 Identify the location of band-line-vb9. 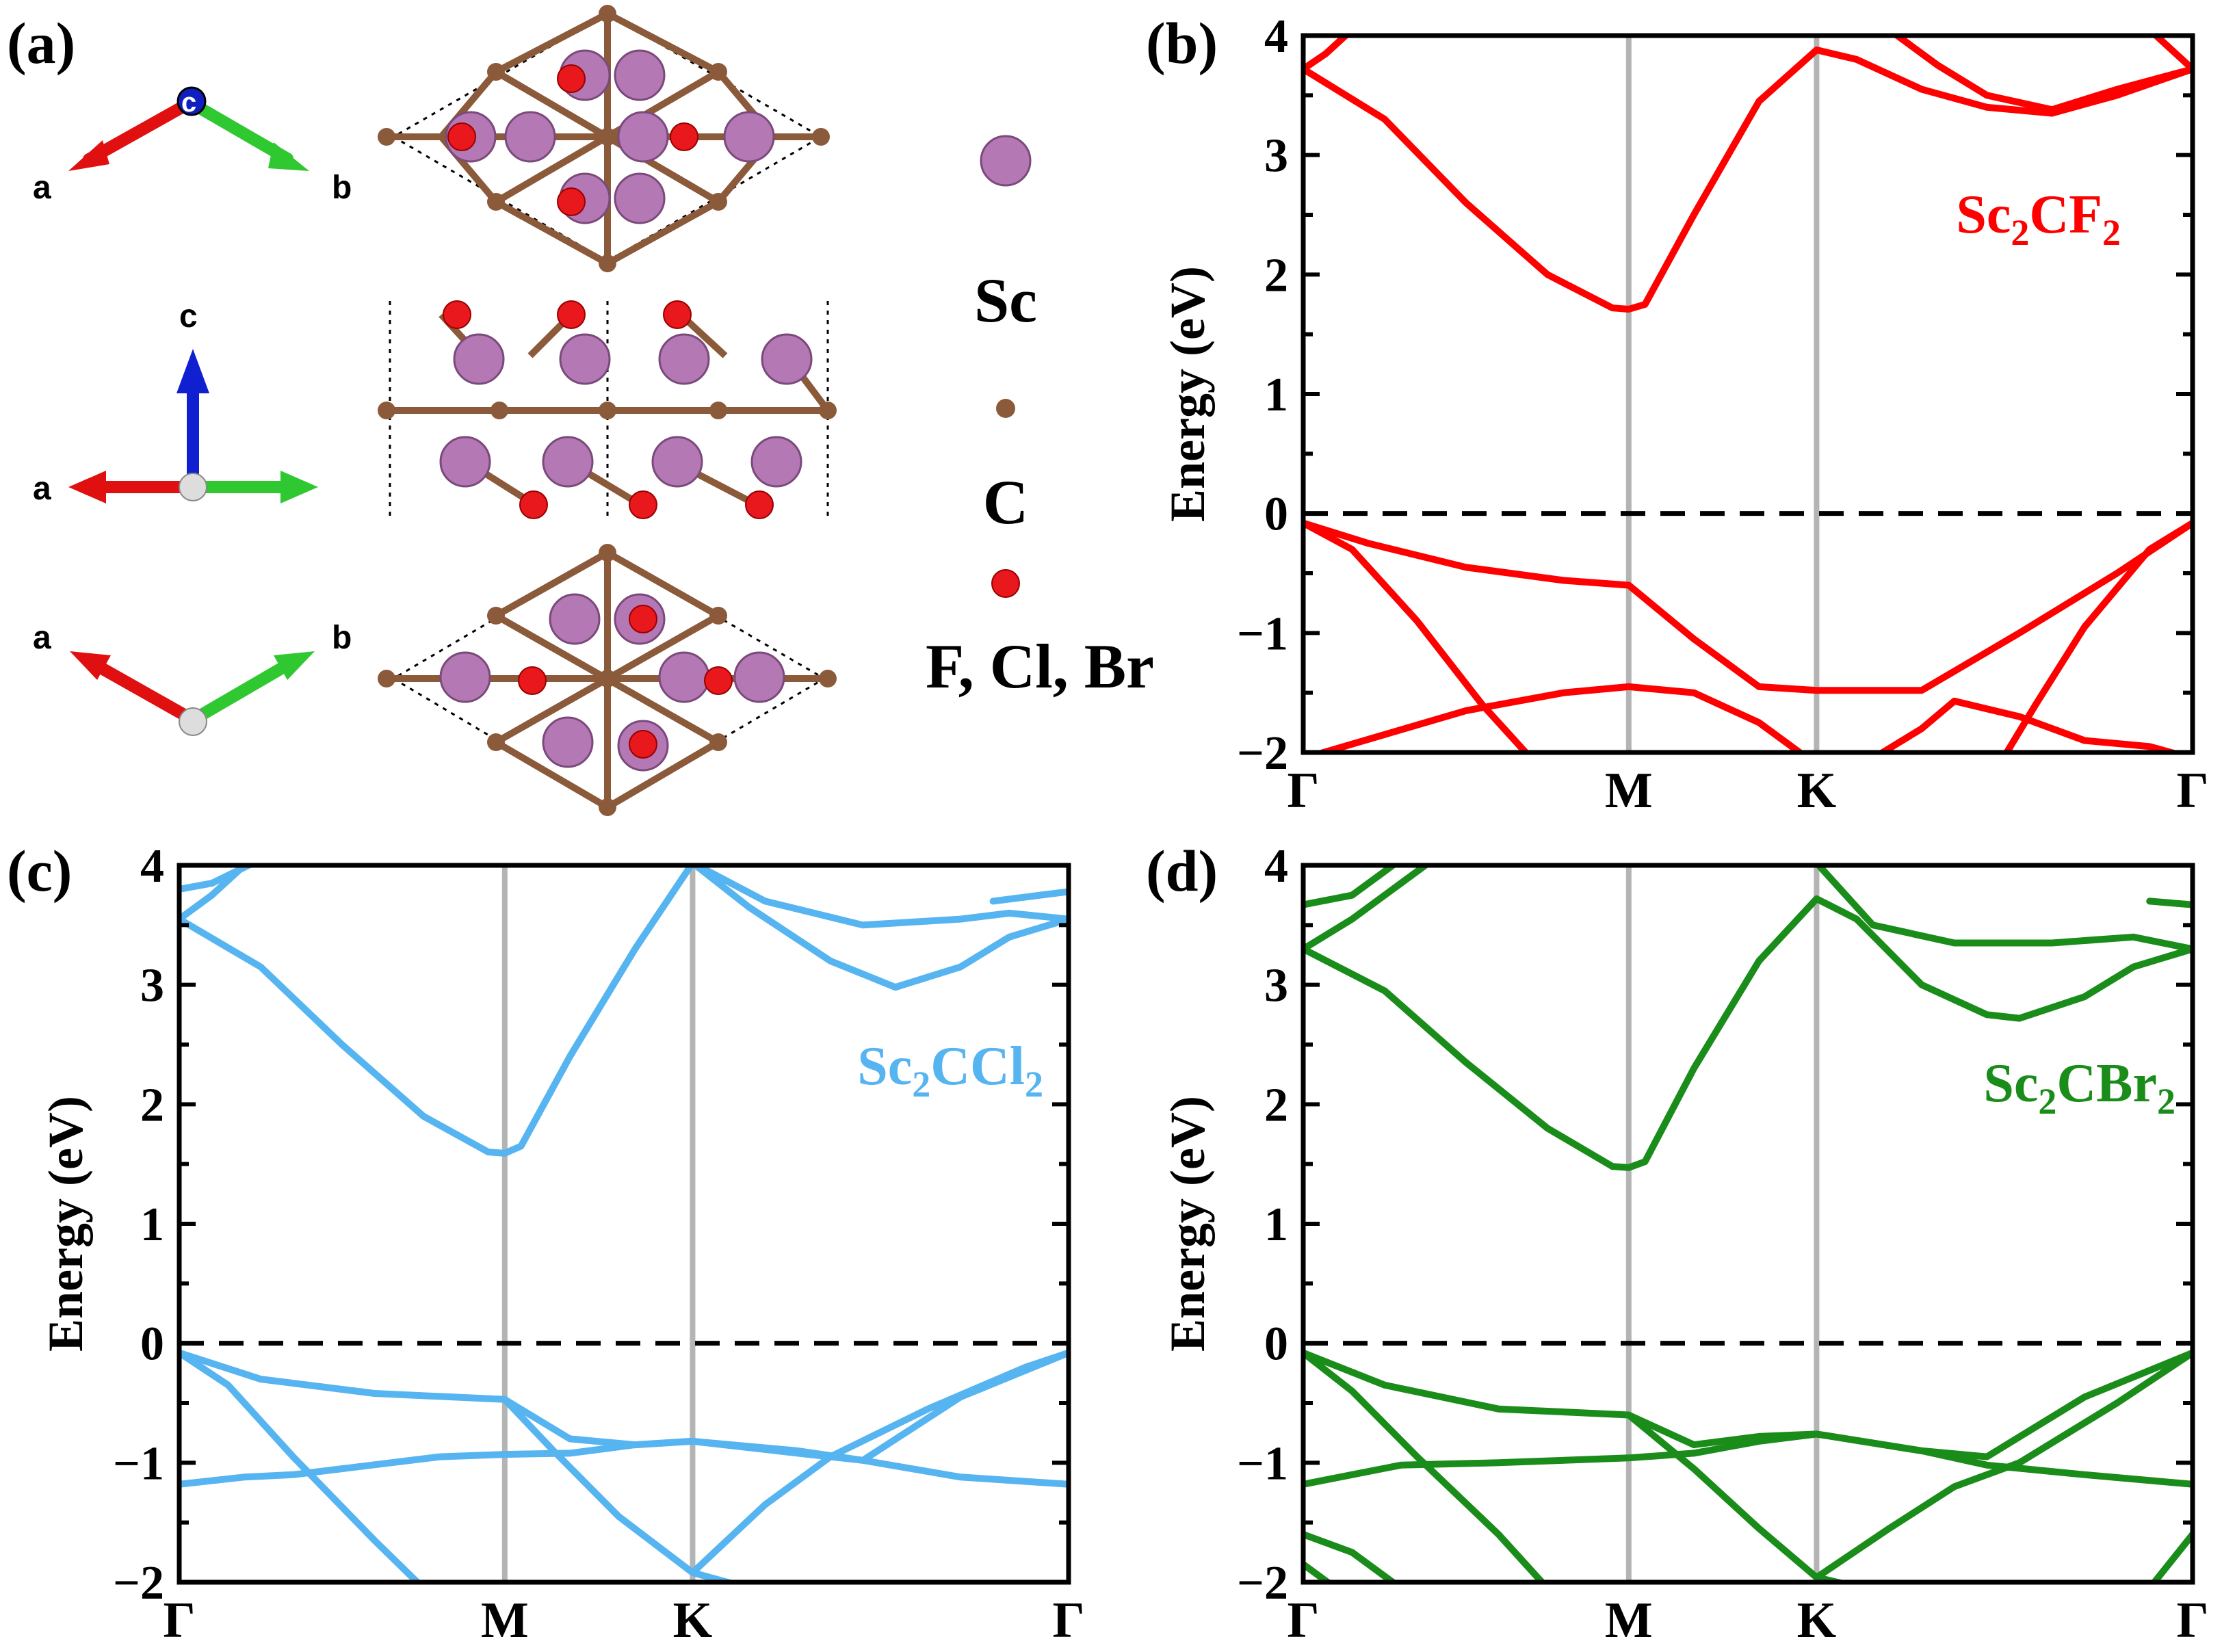
(2171, 1556).